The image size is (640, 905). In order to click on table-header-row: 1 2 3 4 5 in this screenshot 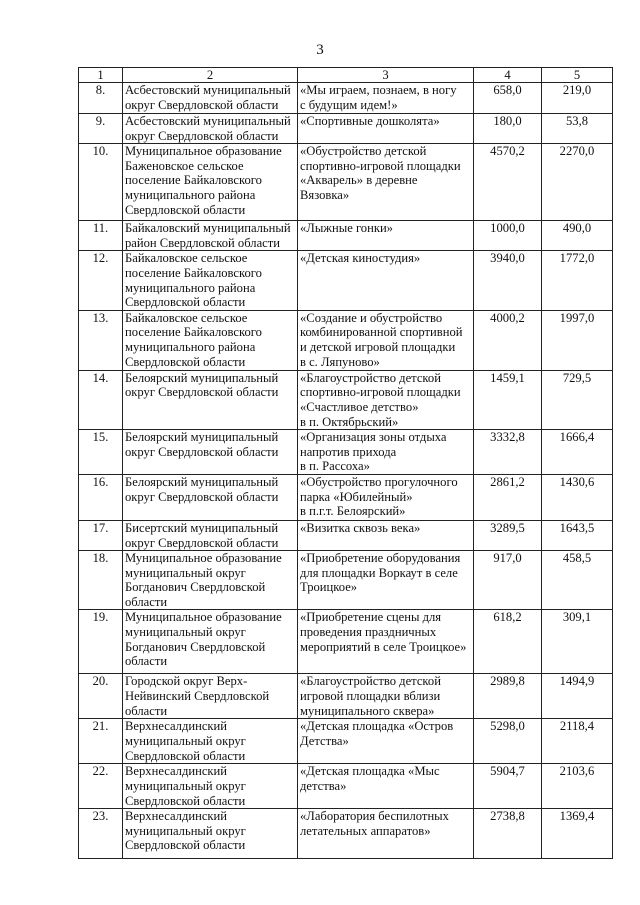, I will do `click(345, 75)`.